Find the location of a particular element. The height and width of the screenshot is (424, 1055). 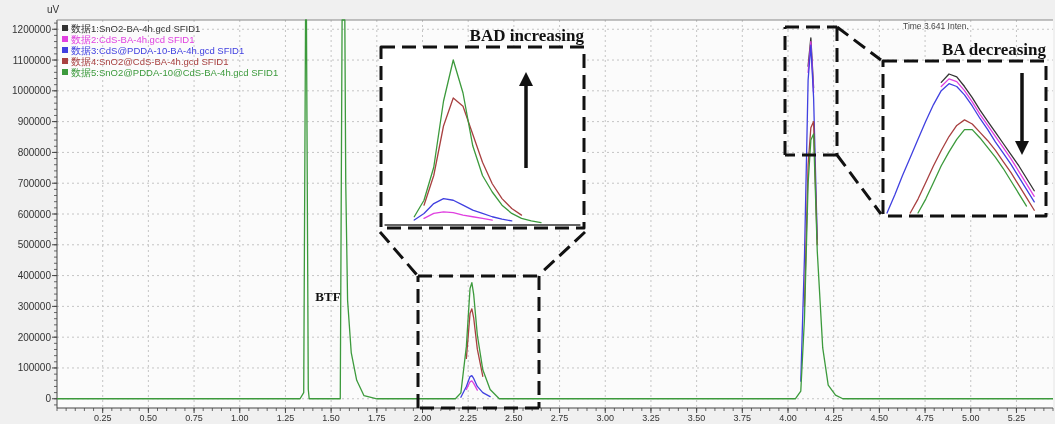

x-tick-label: 3.00 is located at coordinates (605, 418).